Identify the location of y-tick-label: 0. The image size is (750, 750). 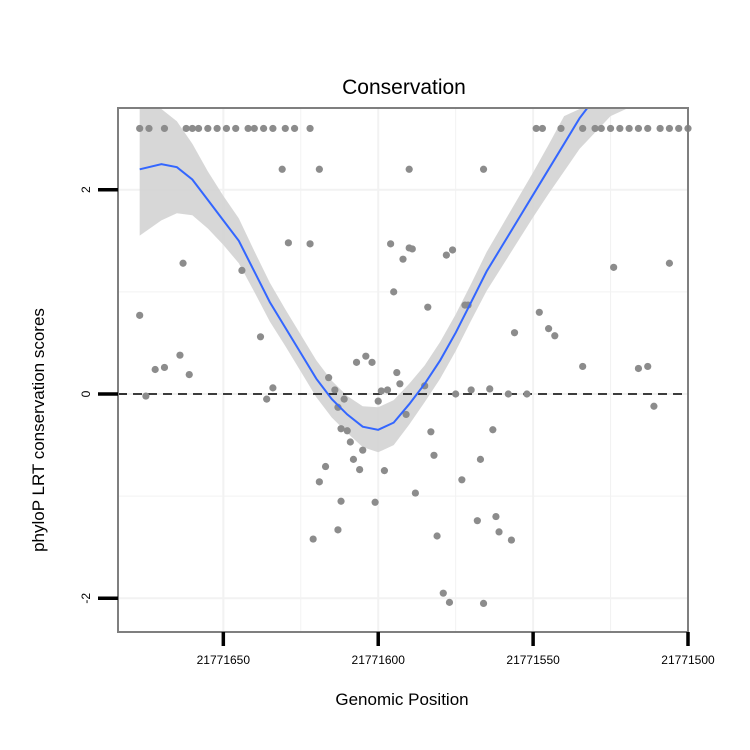
(86, 393).